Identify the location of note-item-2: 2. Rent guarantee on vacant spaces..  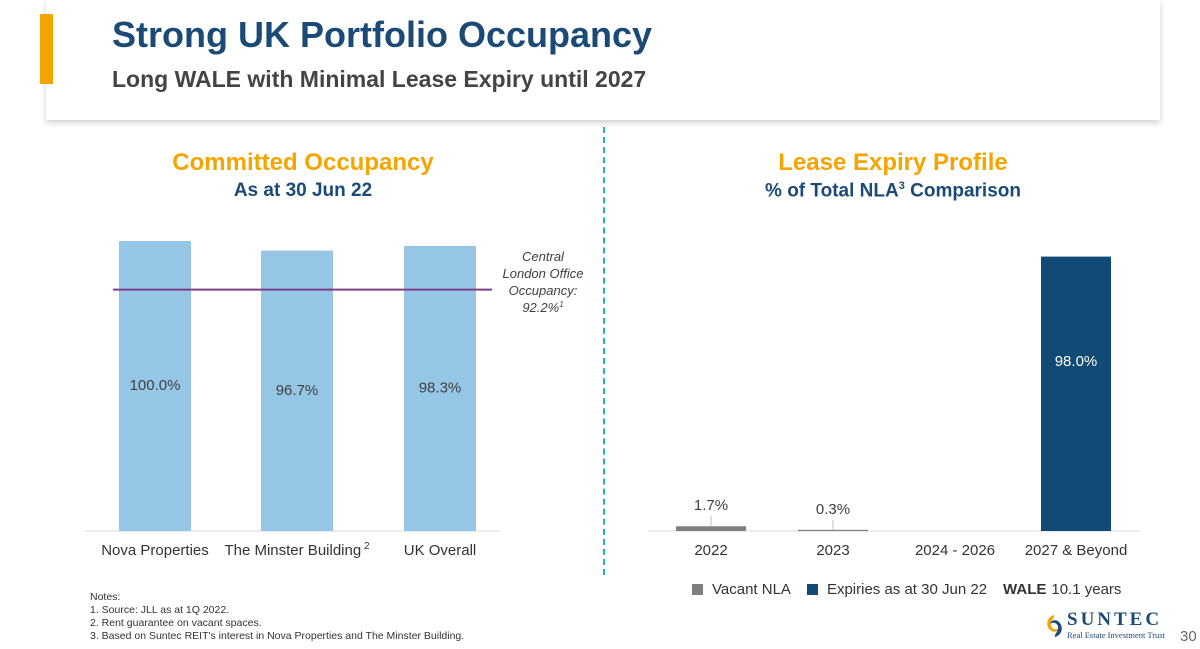
(176, 623).